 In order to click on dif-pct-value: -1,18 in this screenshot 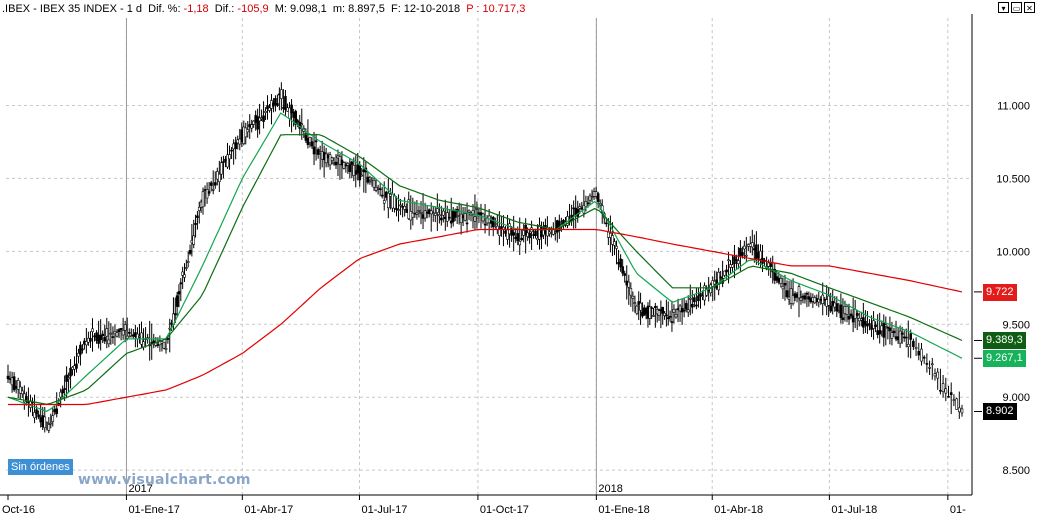, I will do `click(196, 9)`.